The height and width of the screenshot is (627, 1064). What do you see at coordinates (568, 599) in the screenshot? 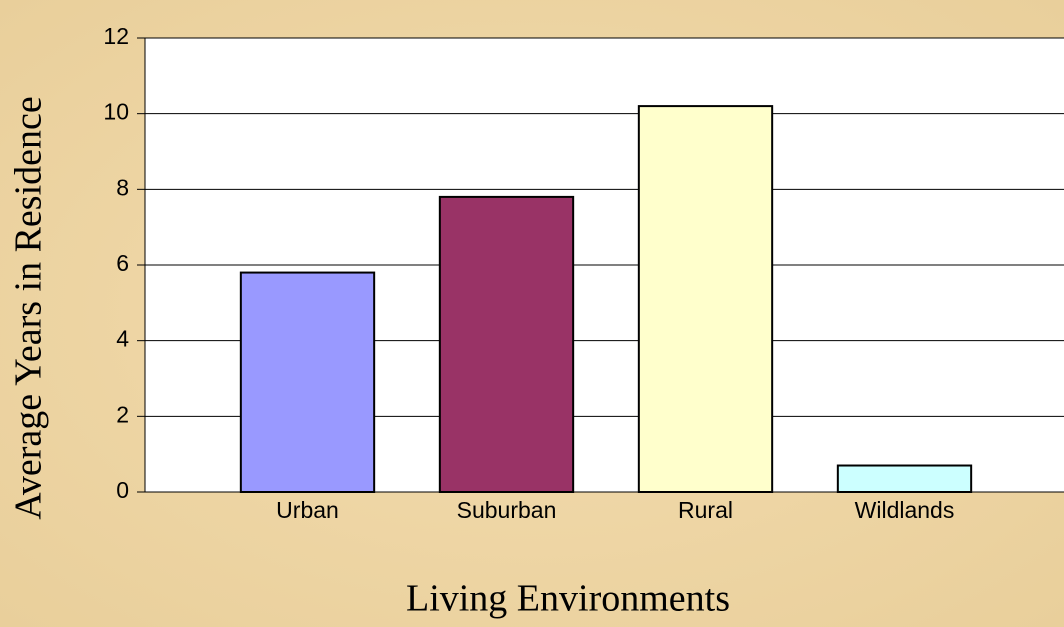
I see `x-axis-title: Living Environments` at bounding box center [568, 599].